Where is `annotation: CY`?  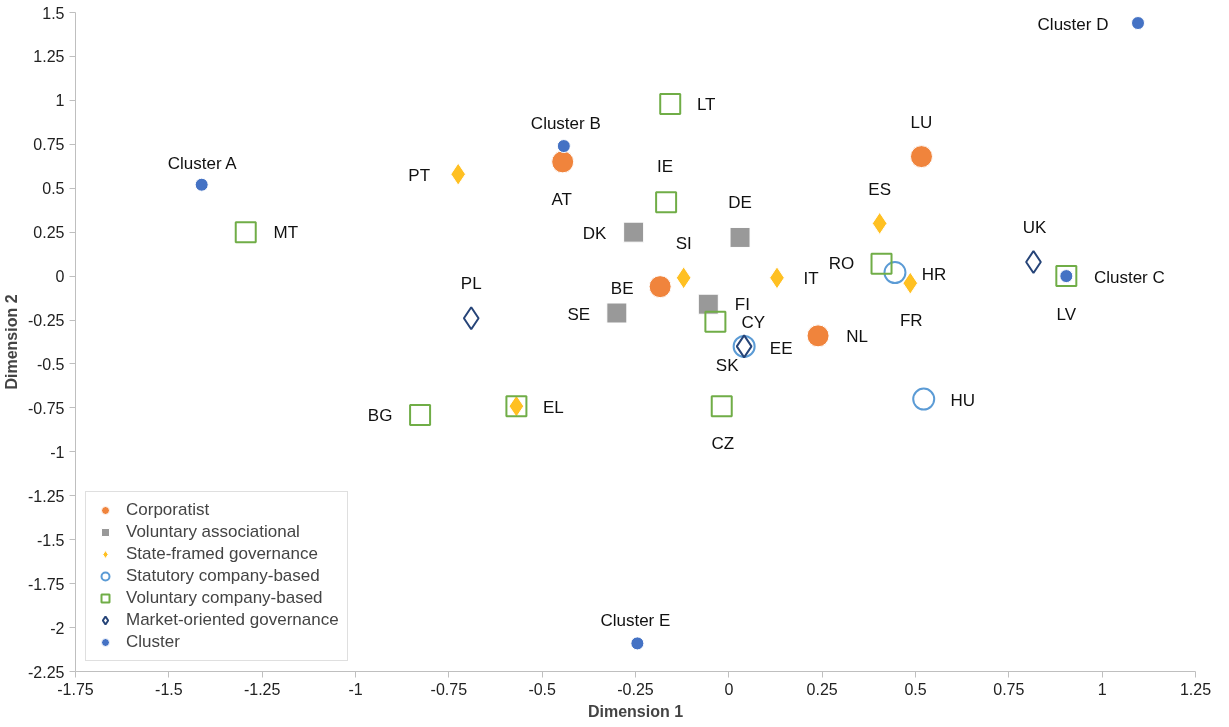
annotation: CY is located at coordinates (753, 323).